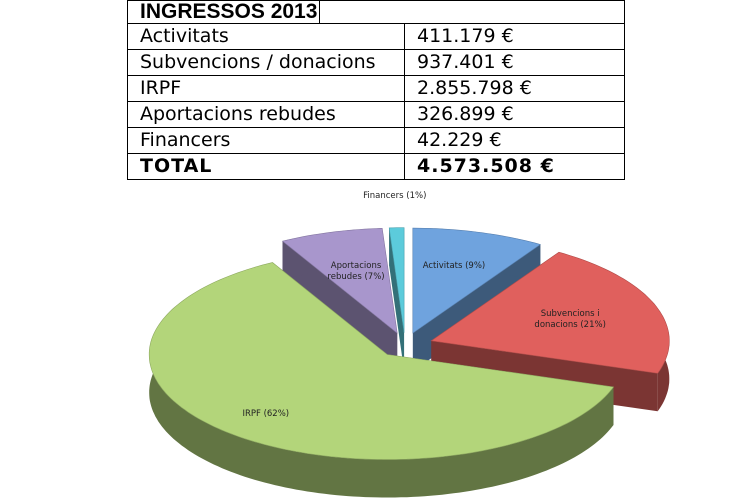 The height and width of the screenshot is (500, 730). What do you see at coordinates (570, 319) in the screenshot?
I see `data-label: Subvencions i donacions (21%)` at bounding box center [570, 319].